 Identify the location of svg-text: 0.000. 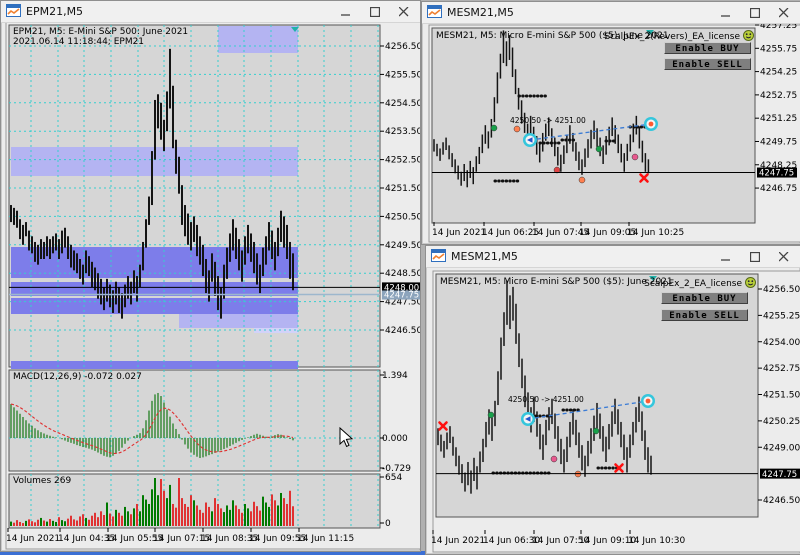
(395, 439).